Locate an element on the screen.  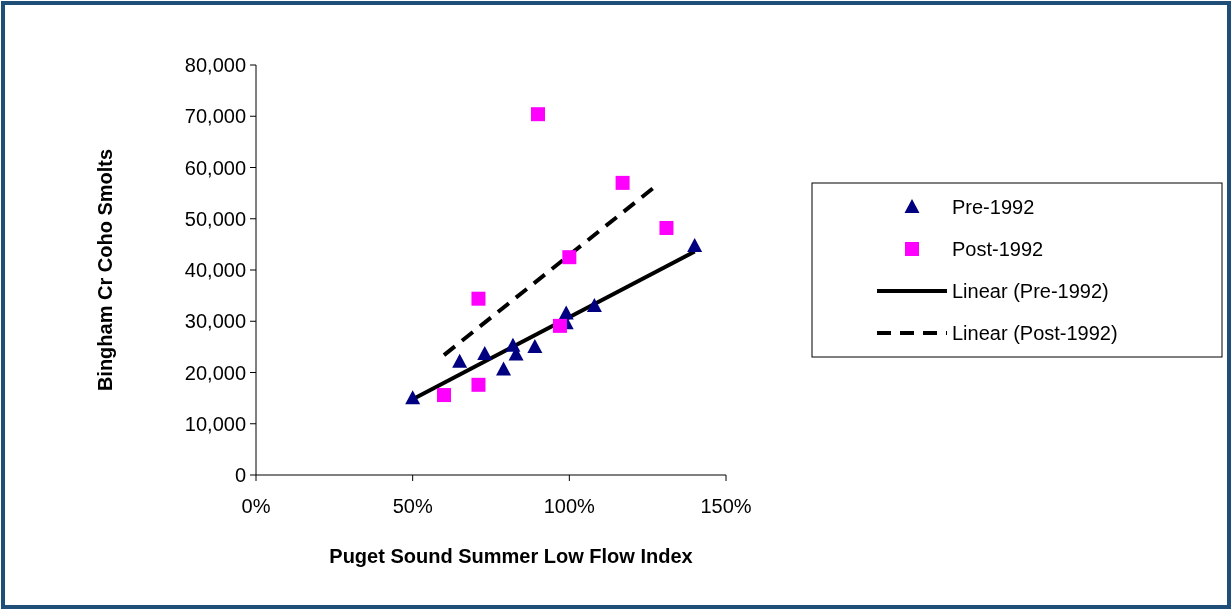
legend-label: Linear (Post-1992) is located at coordinates (1035, 333).